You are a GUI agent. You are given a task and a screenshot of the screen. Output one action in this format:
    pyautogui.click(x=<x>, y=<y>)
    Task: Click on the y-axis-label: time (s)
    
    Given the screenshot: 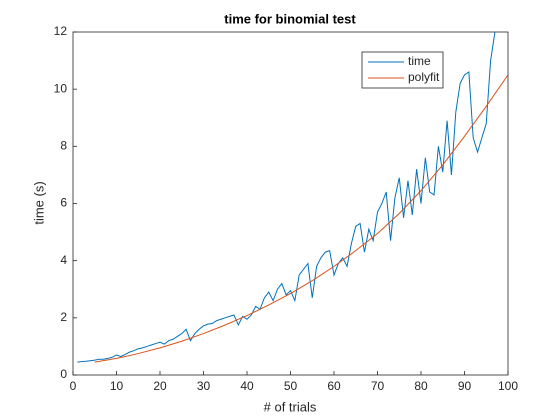 What is the action you would take?
    pyautogui.click(x=38, y=202)
    